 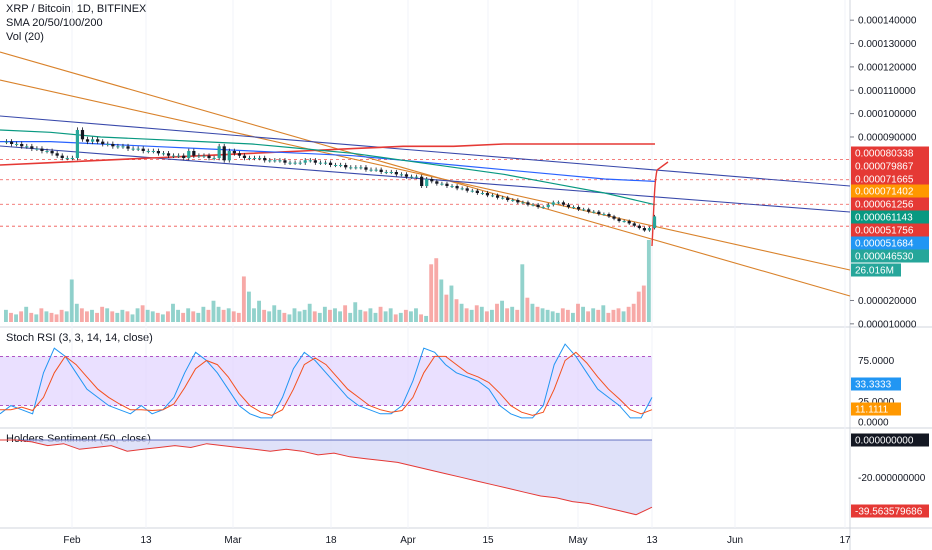 I want to click on sentiment-fill, so click(x=326, y=477).